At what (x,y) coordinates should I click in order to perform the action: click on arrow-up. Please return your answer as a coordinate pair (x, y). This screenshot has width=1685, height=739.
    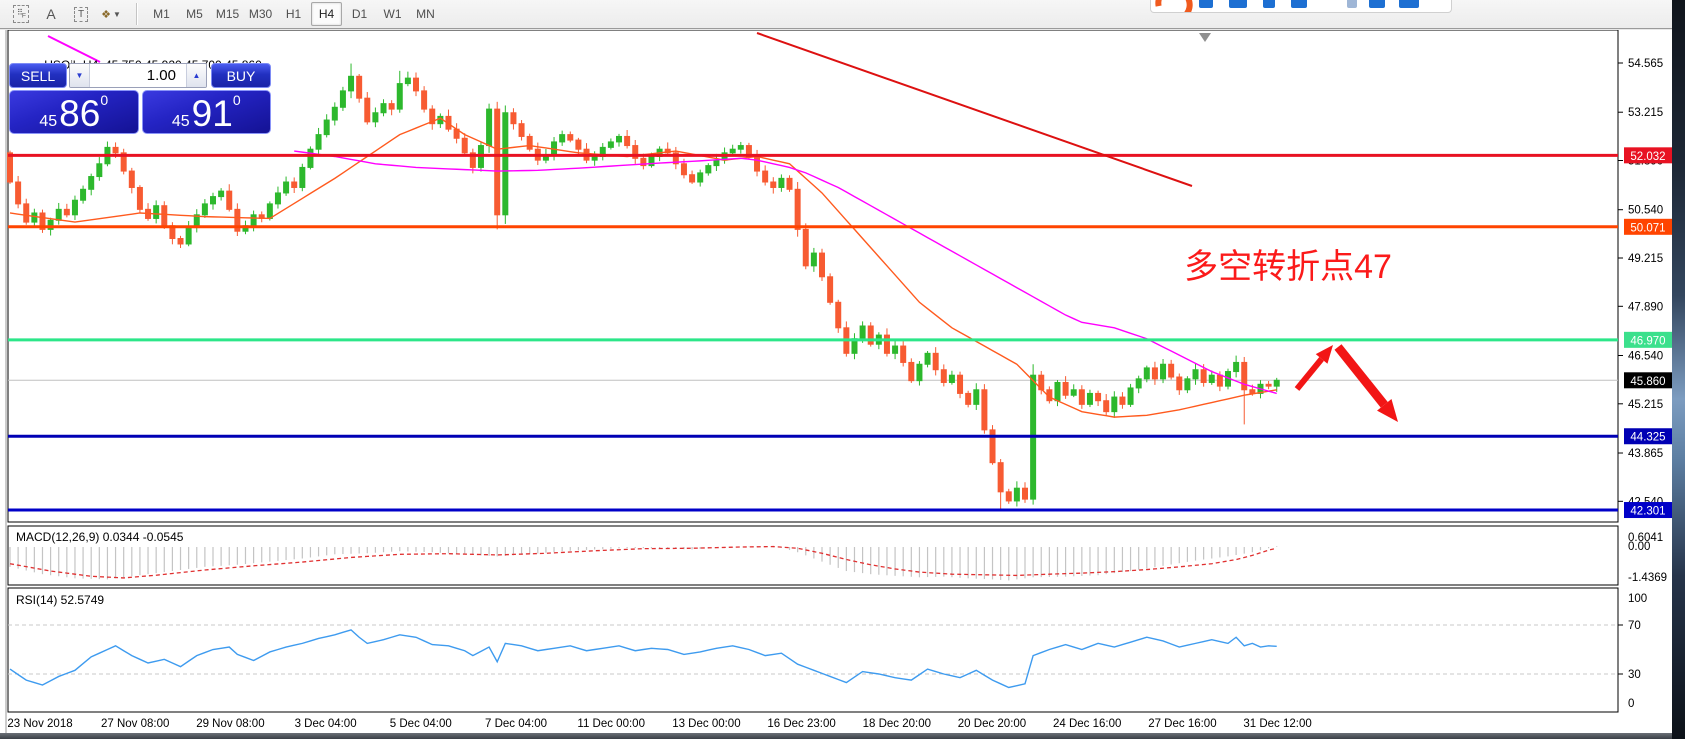
    Looking at the image, I should click on (1309, 374).